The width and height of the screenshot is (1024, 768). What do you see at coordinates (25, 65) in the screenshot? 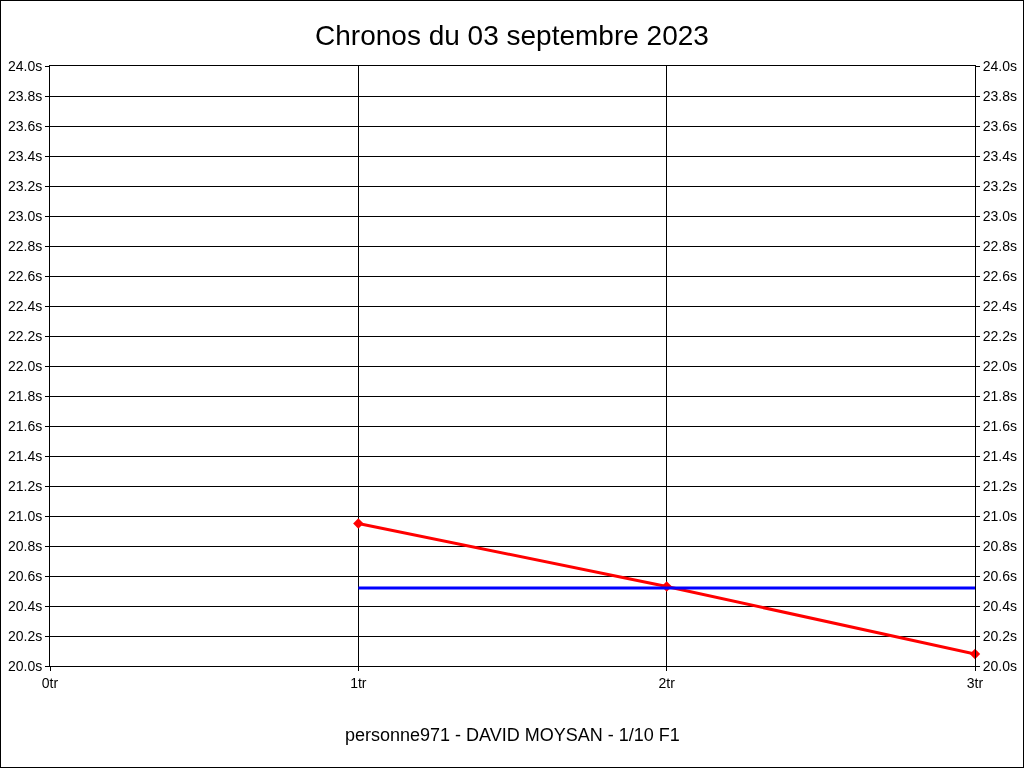
I see `y-tick-label: 24.0s` at bounding box center [25, 65].